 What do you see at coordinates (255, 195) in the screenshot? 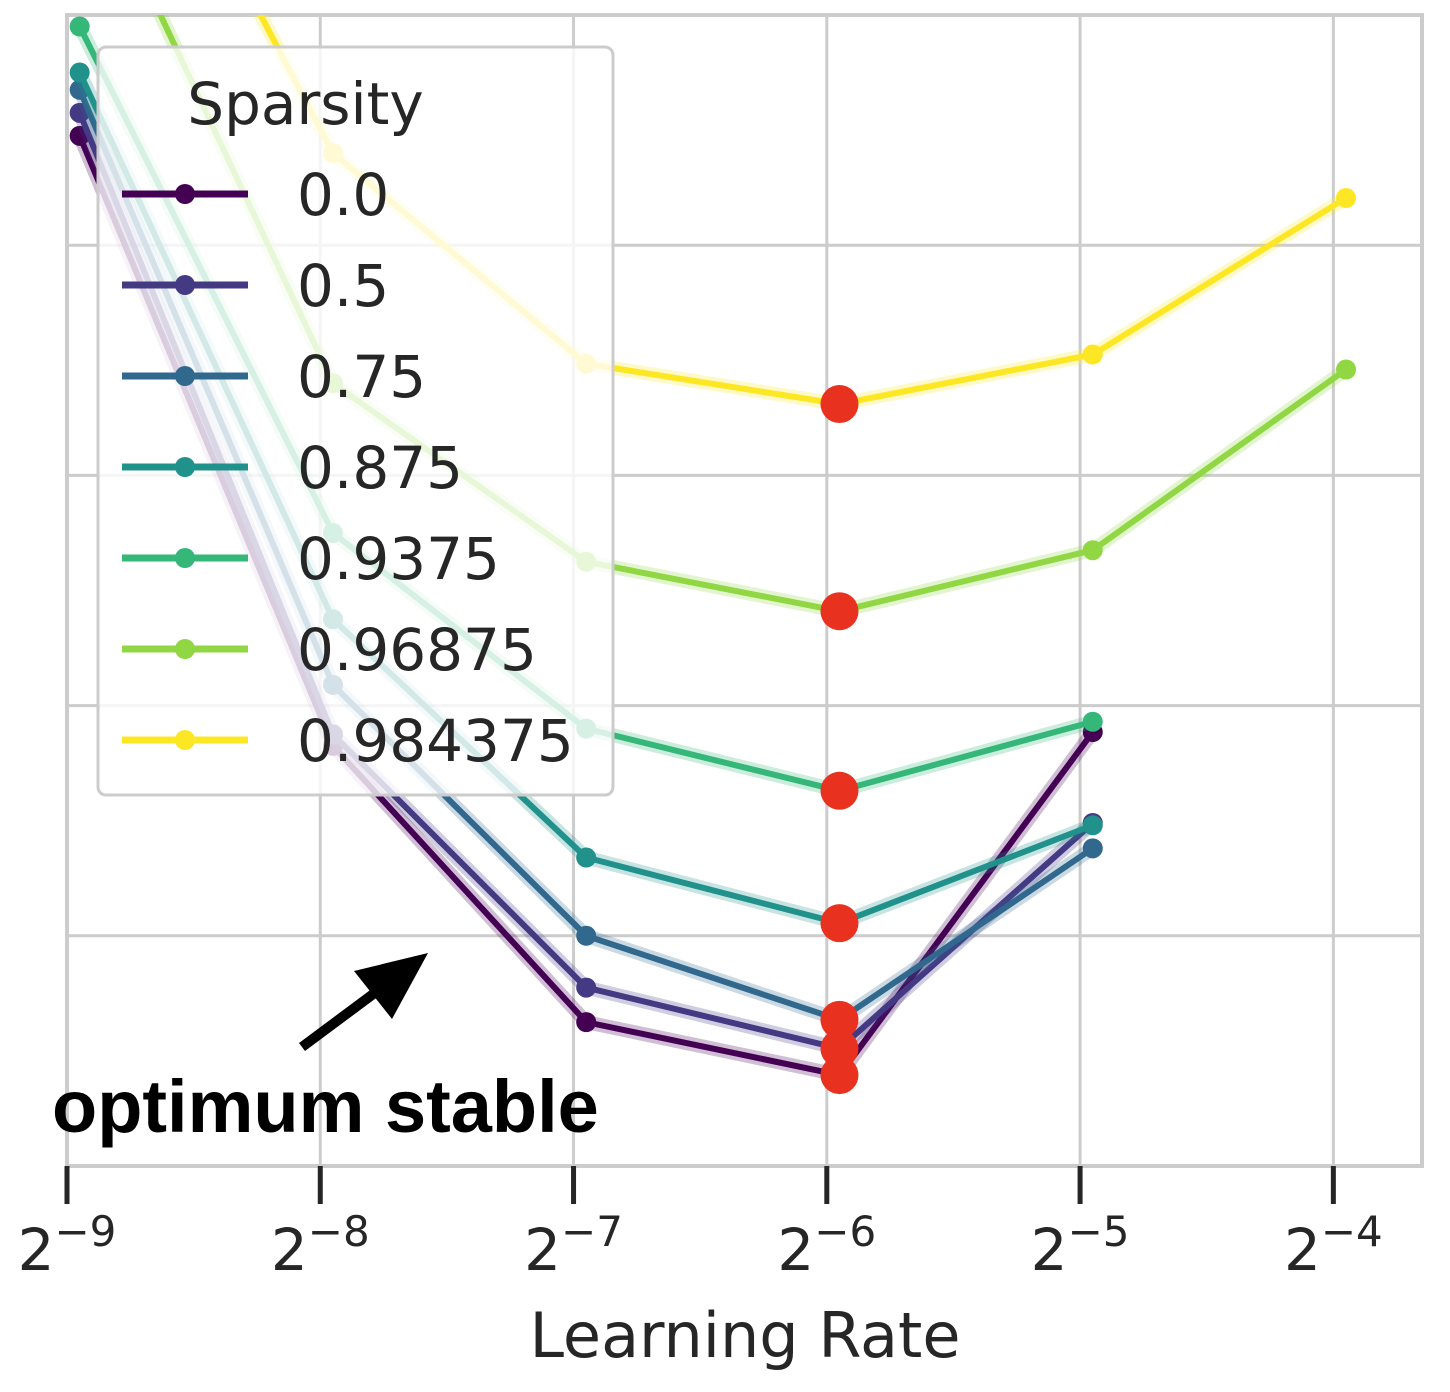
I see `legend-entry: 0.0` at bounding box center [255, 195].